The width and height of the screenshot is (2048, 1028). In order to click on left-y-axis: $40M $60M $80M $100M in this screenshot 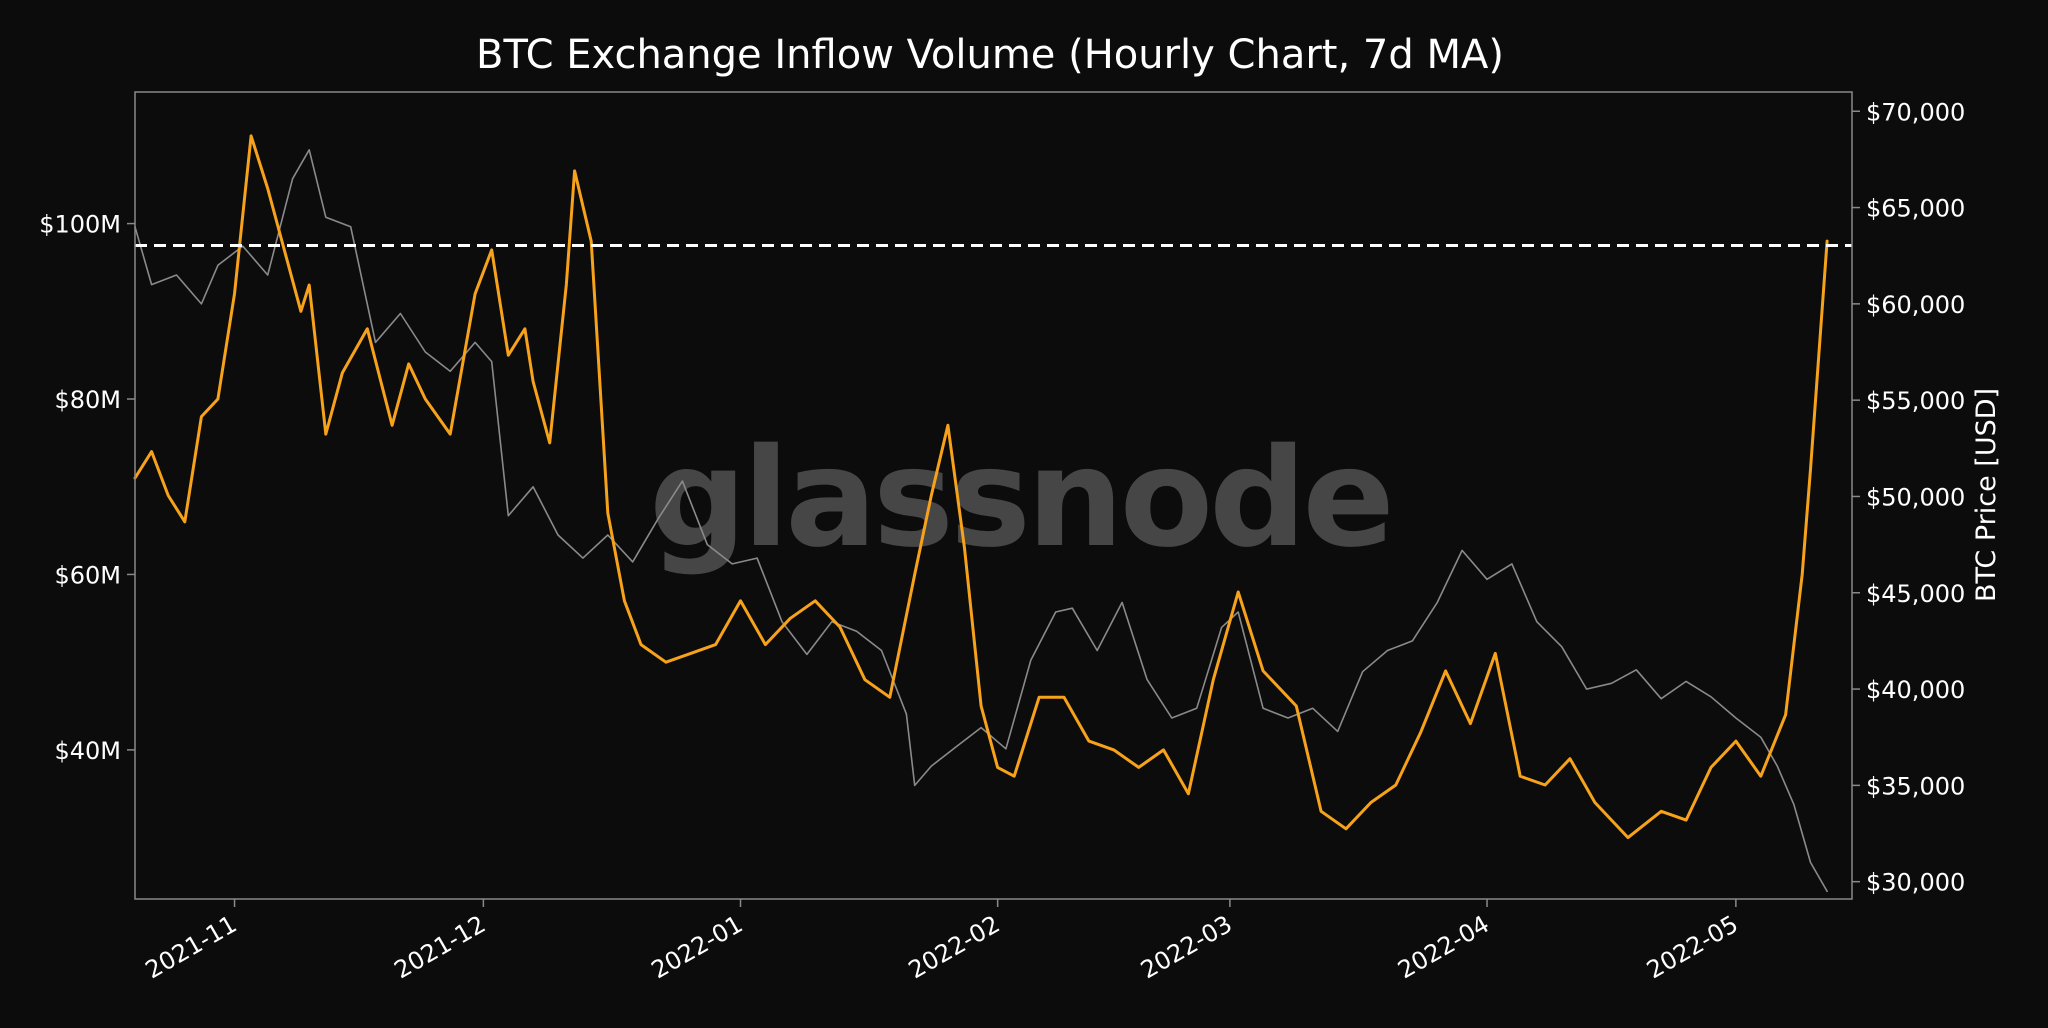, I will do `click(87, 488)`.